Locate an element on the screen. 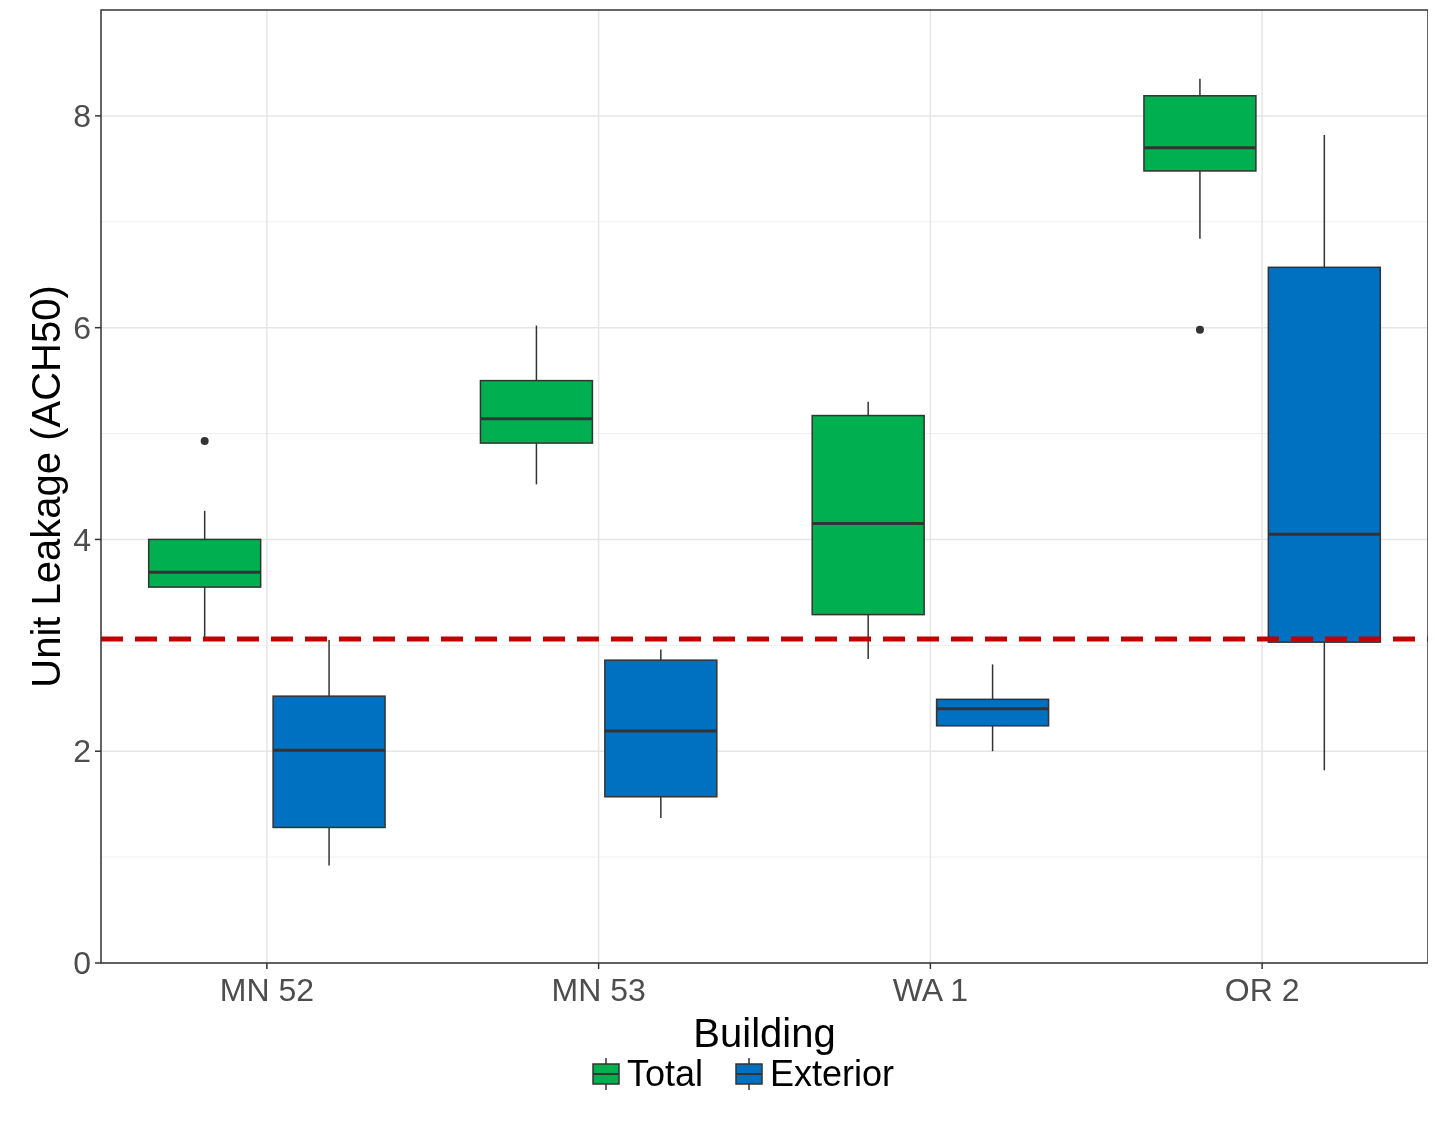 The image size is (1435, 1122). x-tick-label: OR 2 is located at coordinates (1262, 990).